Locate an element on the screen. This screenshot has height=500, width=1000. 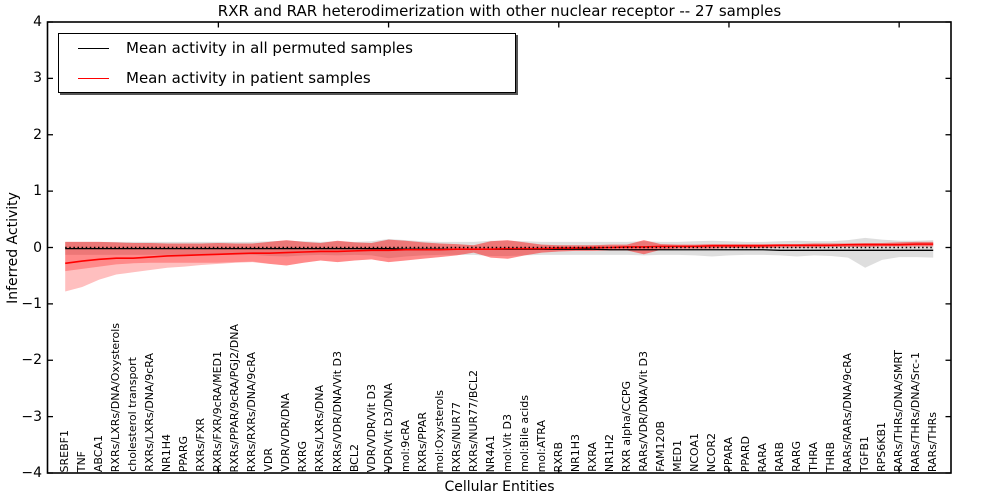
x-tick-label: VDR/Vit D3/DNA is located at coordinates (388, 427).